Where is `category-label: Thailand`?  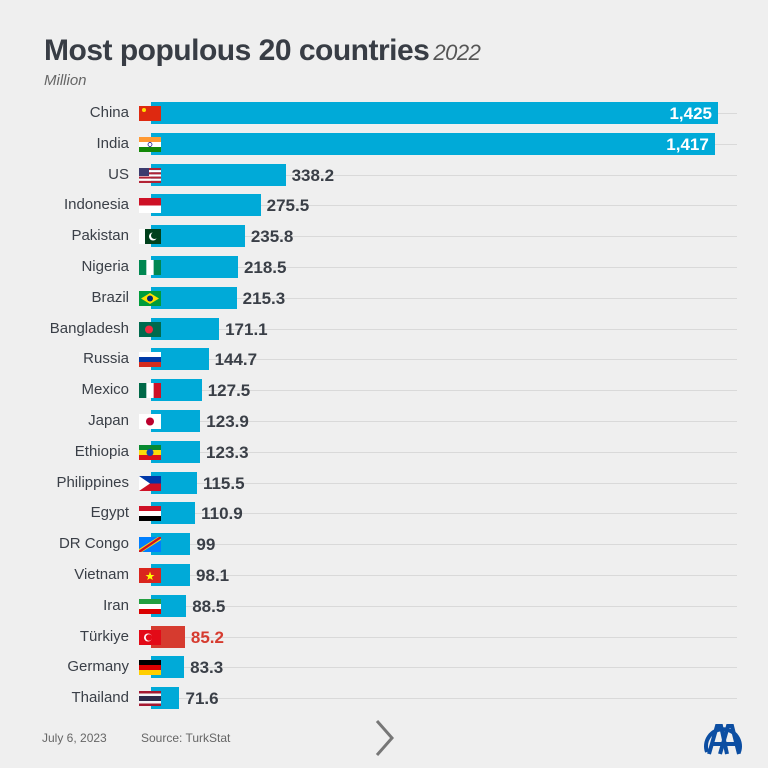 category-label: Thailand is located at coordinates (100, 698).